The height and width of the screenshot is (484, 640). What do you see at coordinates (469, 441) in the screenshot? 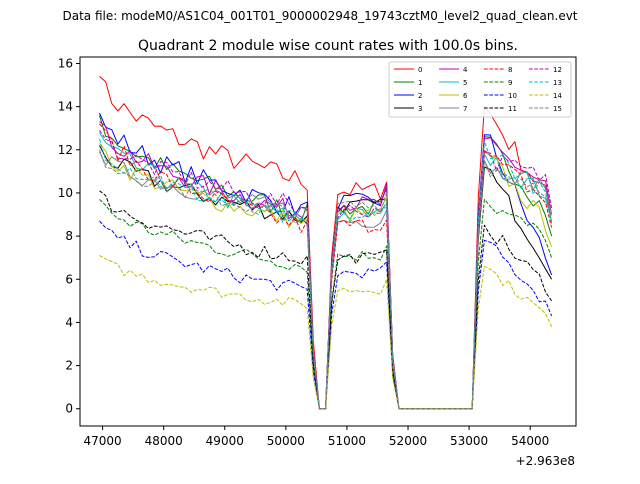
I see `x-tick-label: 53000` at bounding box center [469, 441].